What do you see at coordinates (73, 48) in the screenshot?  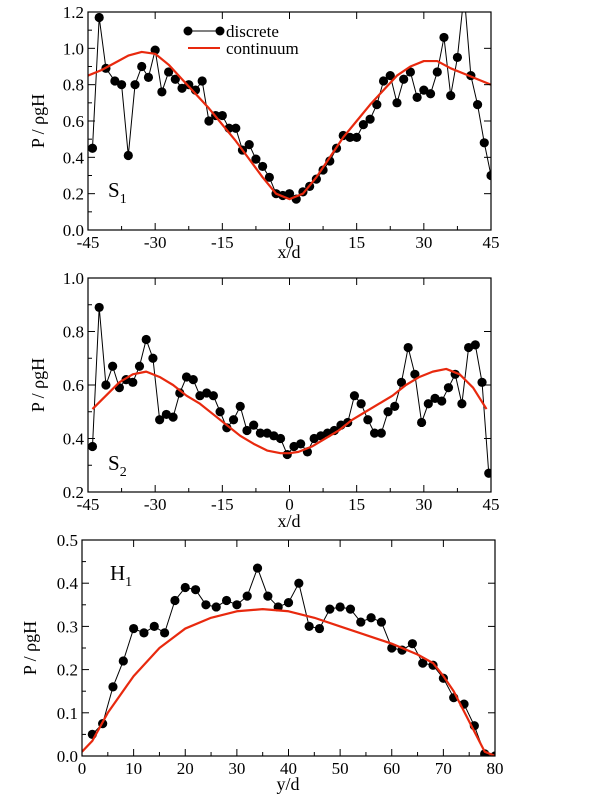 I see `panel-s1-y-tick-label: 1.0` at bounding box center [73, 48].